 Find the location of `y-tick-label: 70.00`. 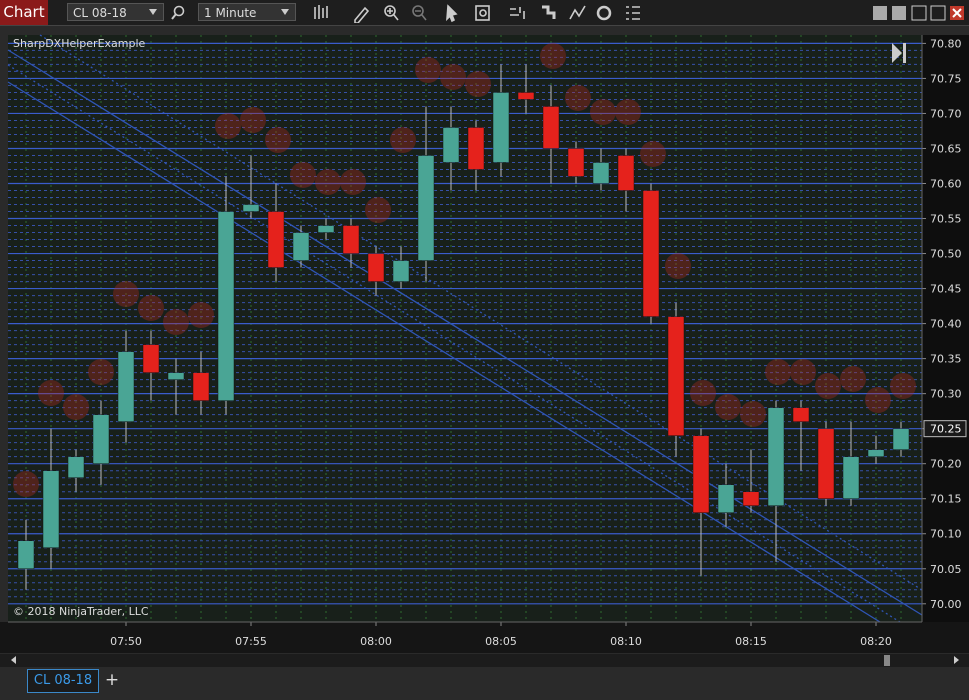

y-tick-label: 70.00 is located at coordinates (946, 604).